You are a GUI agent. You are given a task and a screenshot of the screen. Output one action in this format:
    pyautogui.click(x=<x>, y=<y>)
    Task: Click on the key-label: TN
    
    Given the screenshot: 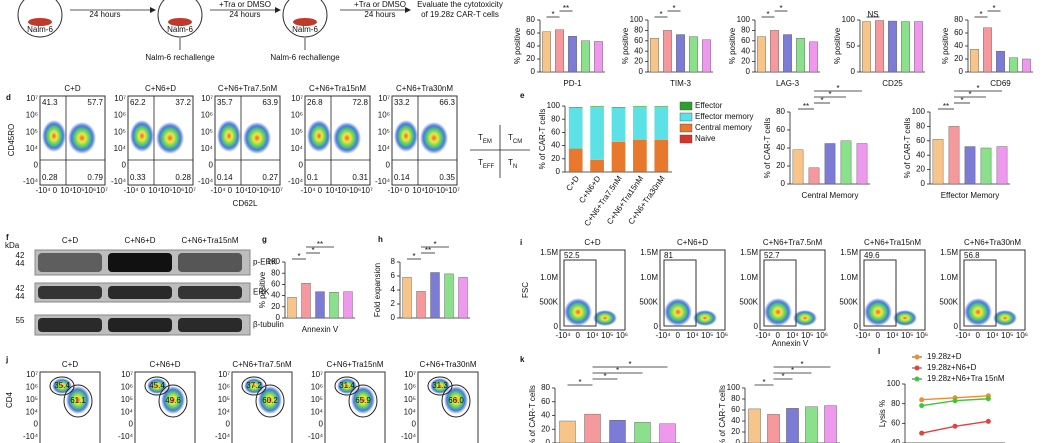 What is the action you would take?
    pyautogui.click(x=512, y=163)
    